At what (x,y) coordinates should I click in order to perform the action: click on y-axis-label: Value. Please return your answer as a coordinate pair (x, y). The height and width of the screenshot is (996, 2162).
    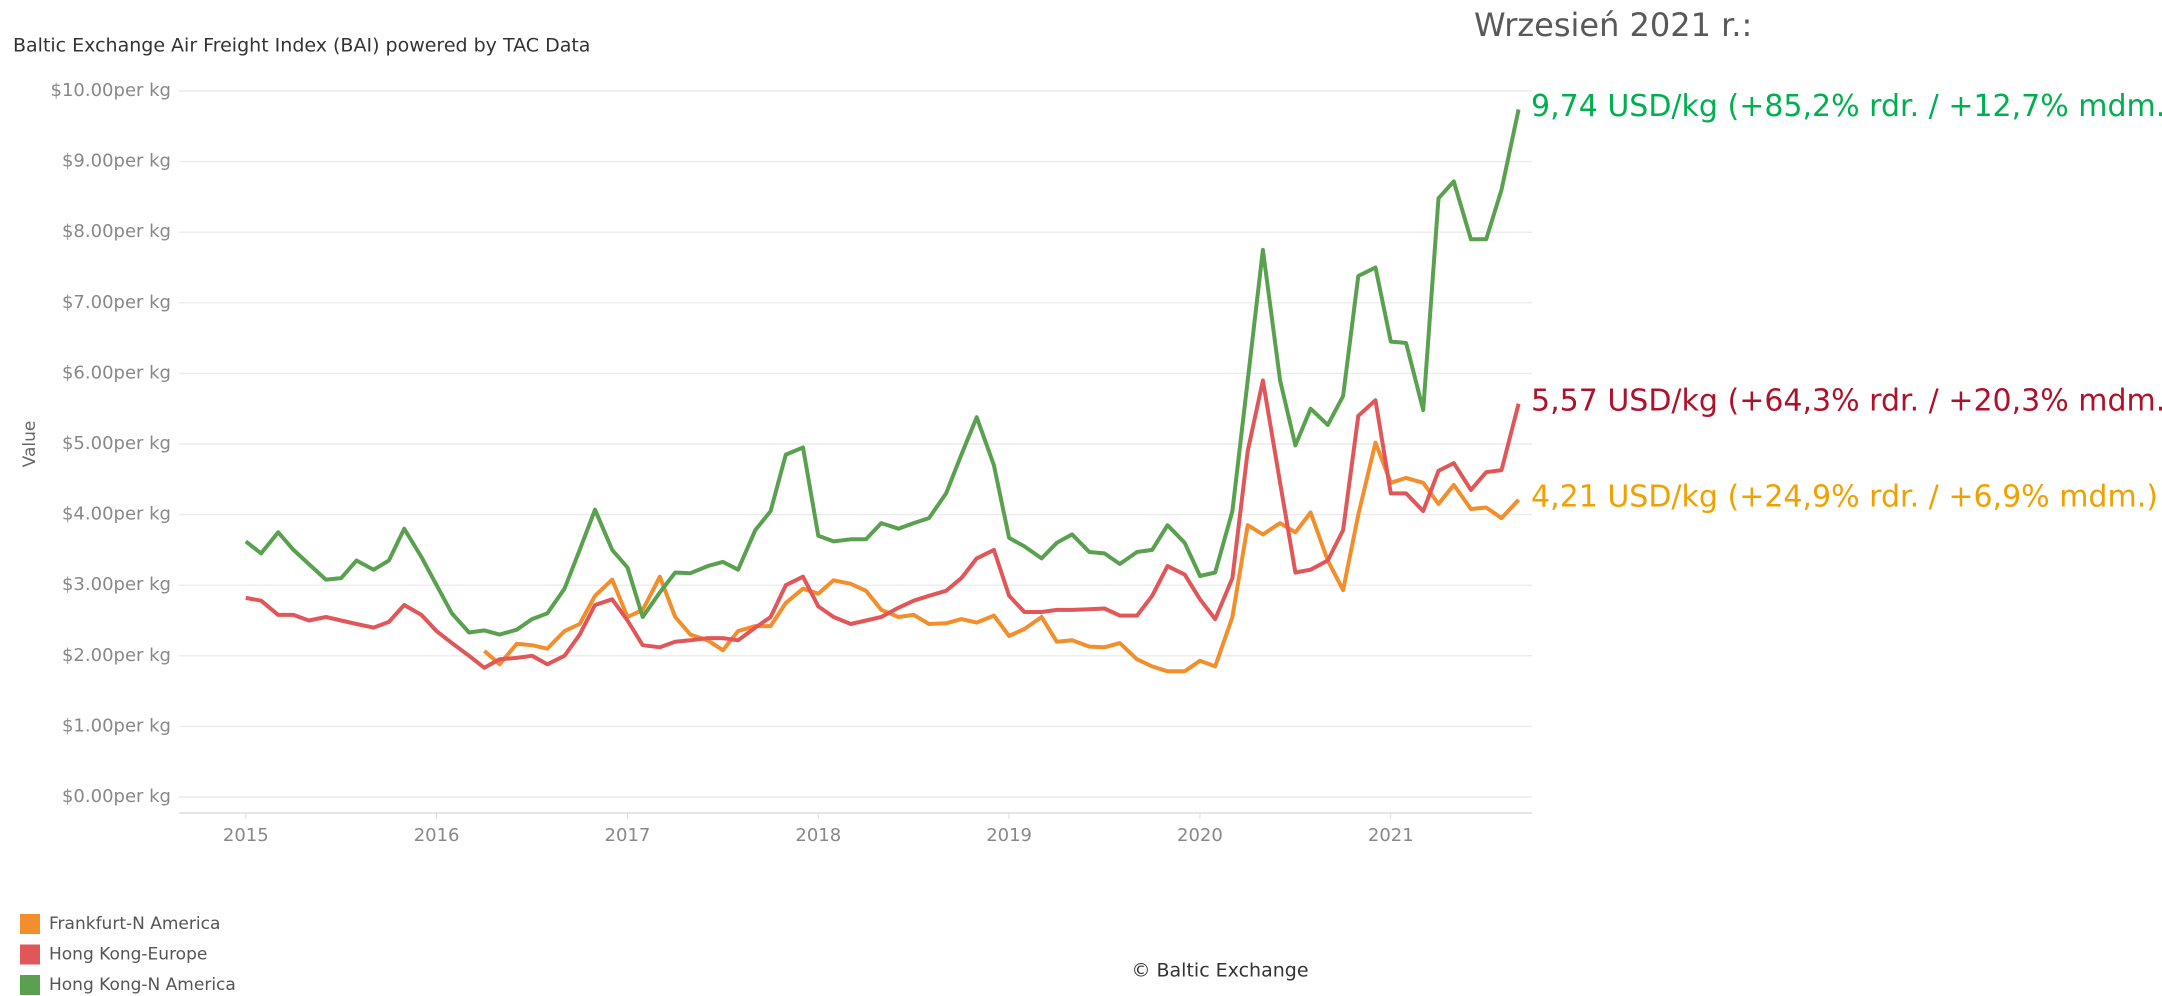
    Looking at the image, I should click on (30, 444).